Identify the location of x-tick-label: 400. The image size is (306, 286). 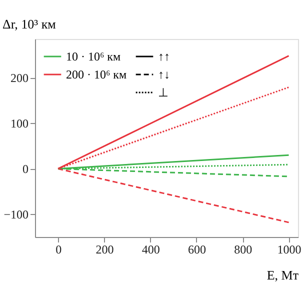
(151, 249).